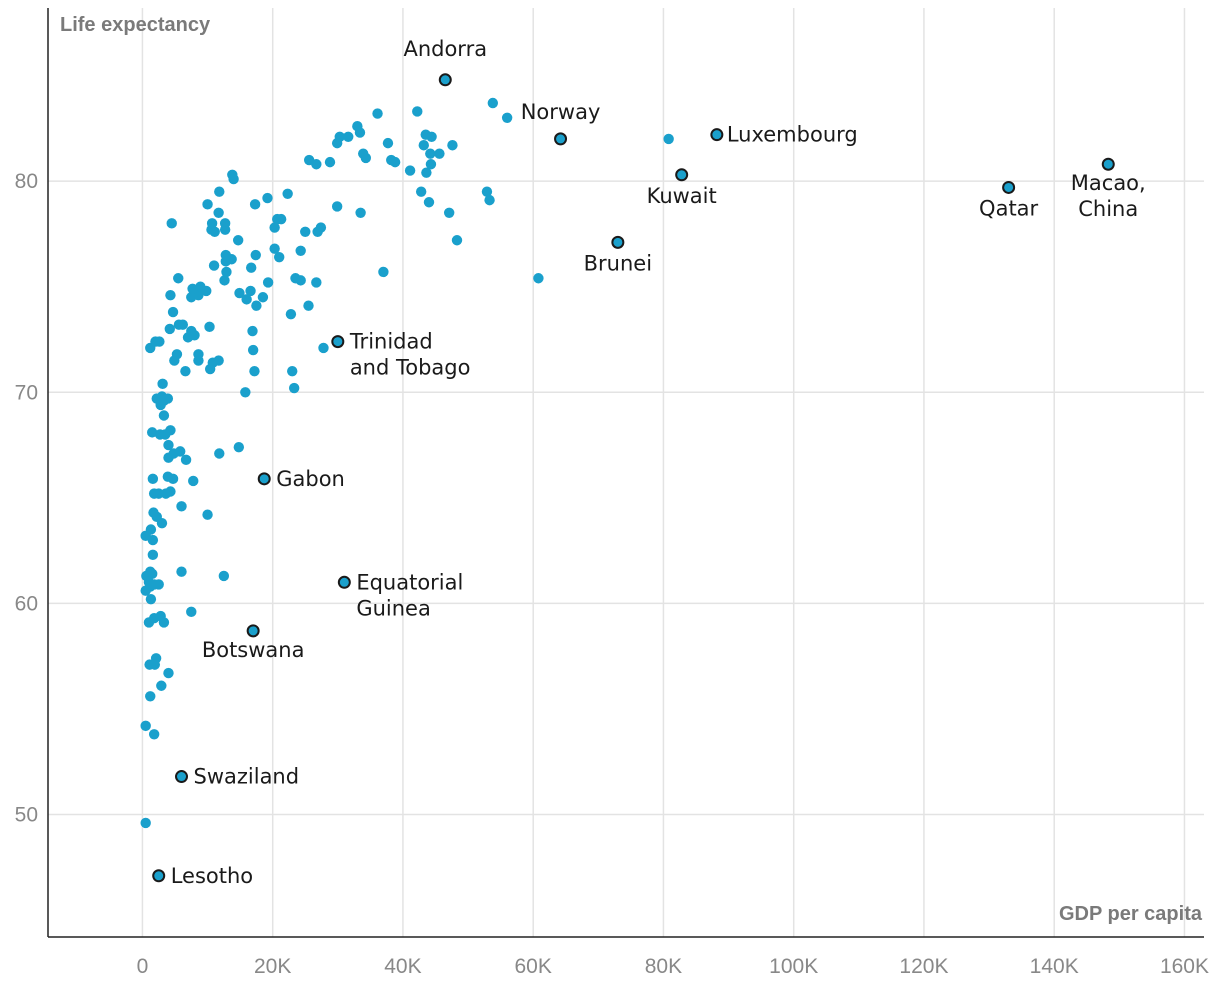 Image resolution: width=1220 pixels, height=1006 pixels. Describe the element at coordinates (1108, 164) in the screenshot. I see `highlighted-point-macao-china` at that location.